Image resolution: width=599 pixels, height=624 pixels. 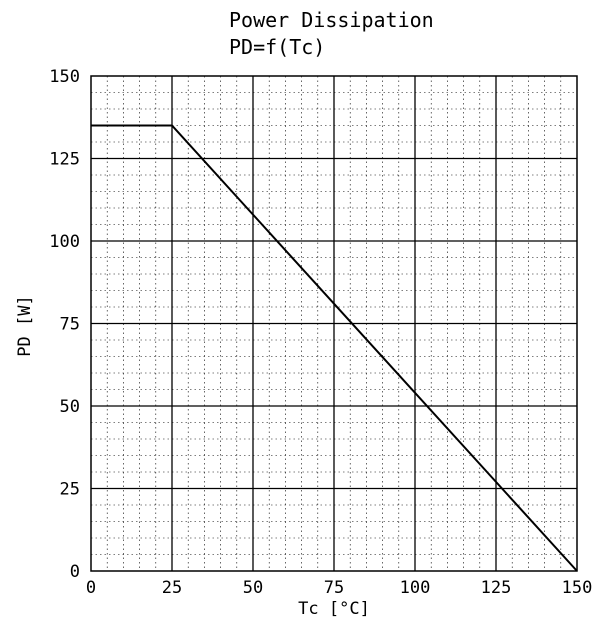 I want to click on y-tick-labels: 0 25 50 75 100 125 150, so click(x=64, y=324).